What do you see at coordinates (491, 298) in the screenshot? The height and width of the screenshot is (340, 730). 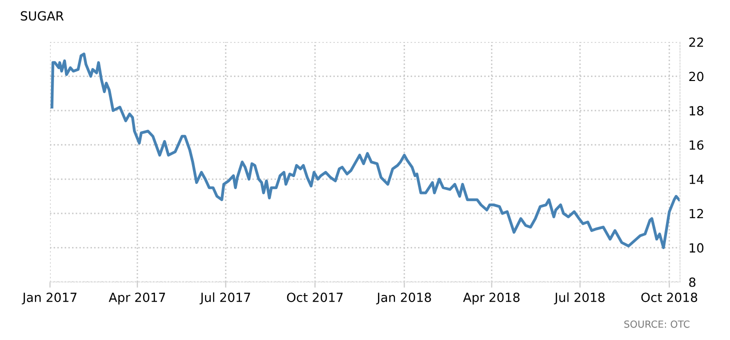 I see `x-tick-label: Apr 2018` at bounding box center [491, 298].